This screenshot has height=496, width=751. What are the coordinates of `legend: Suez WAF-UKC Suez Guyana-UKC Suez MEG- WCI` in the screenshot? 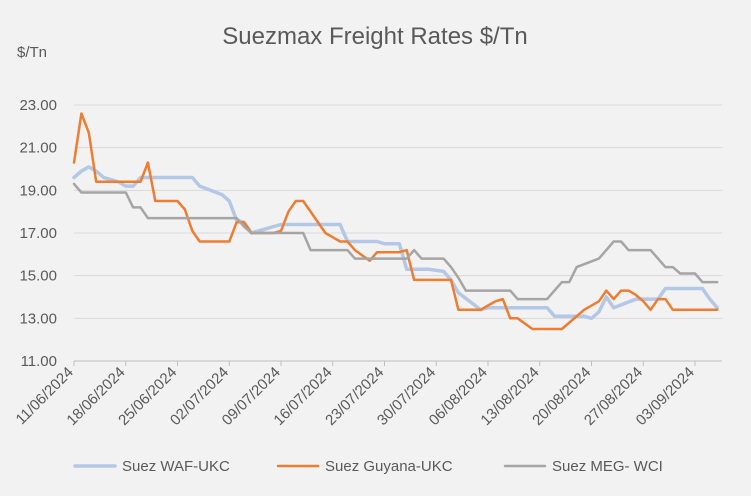 It's located at (368, 466).